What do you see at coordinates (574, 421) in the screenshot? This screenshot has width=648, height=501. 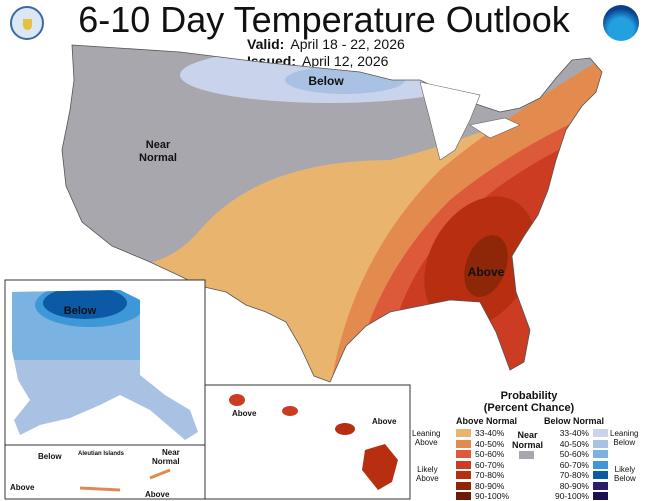 I see `below-normal-header: Below Normal` at bounding box center [574, 421].